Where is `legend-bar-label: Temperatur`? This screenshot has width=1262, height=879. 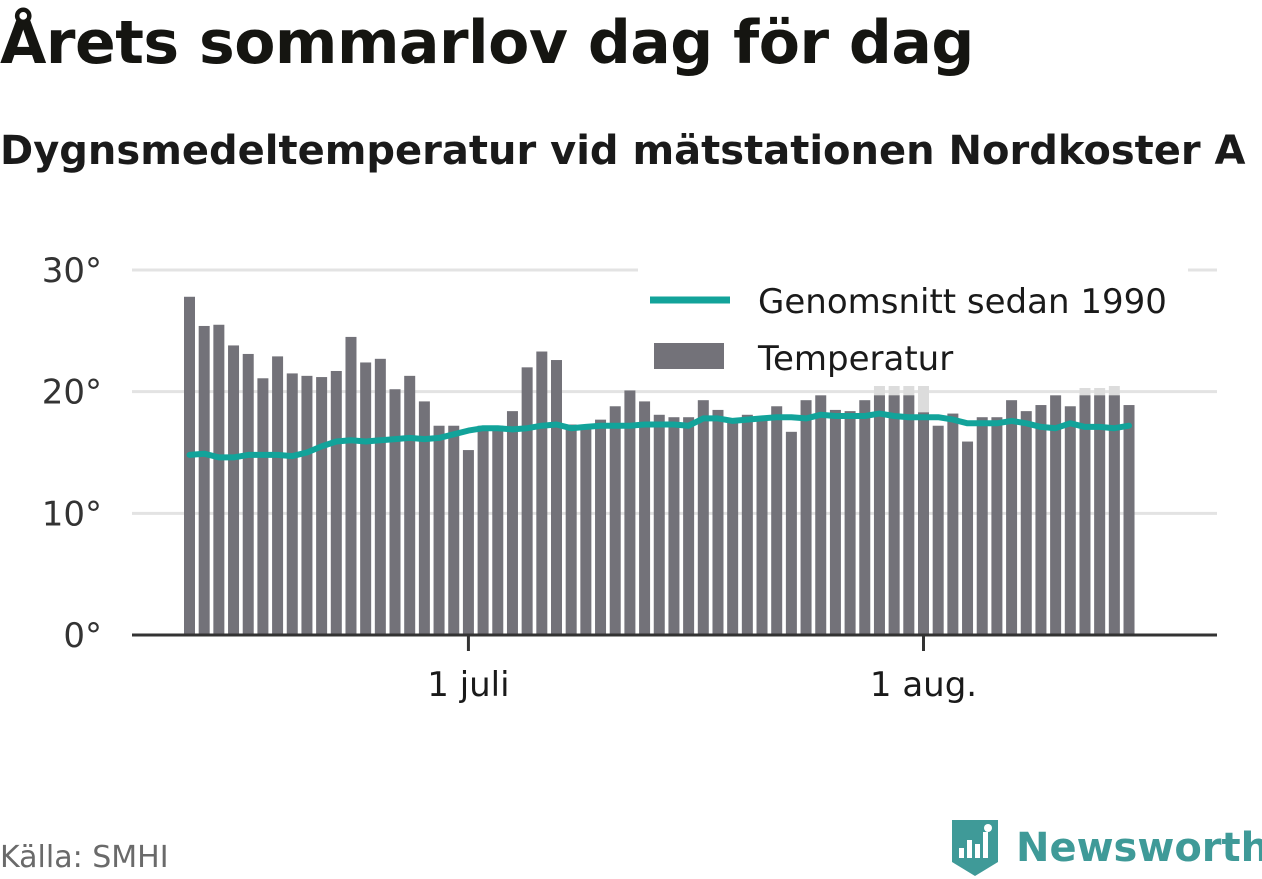 legend-bar-label: Temperatur is located at coordinates (855, 359).